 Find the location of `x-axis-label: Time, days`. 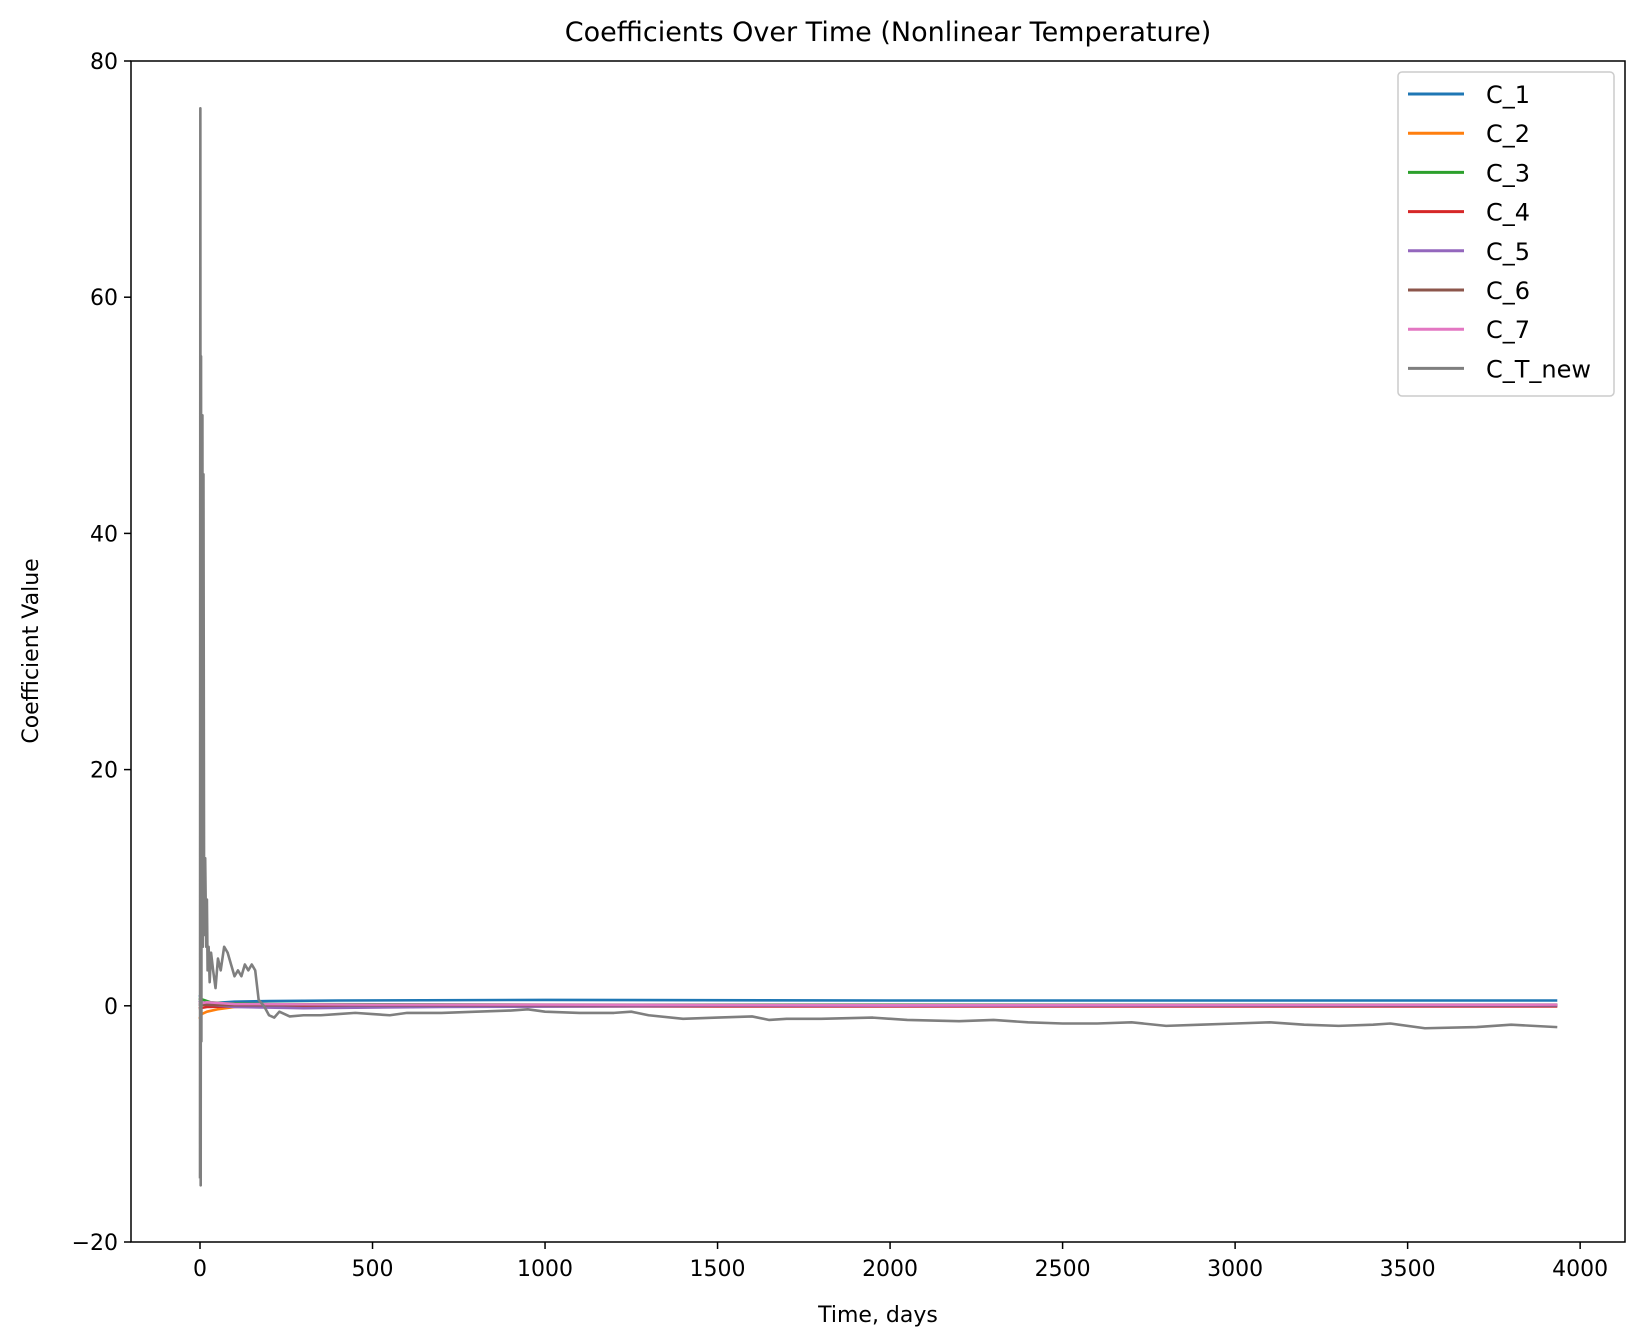

x-axis-label: Time, days is located at coordinates (877, 1315).